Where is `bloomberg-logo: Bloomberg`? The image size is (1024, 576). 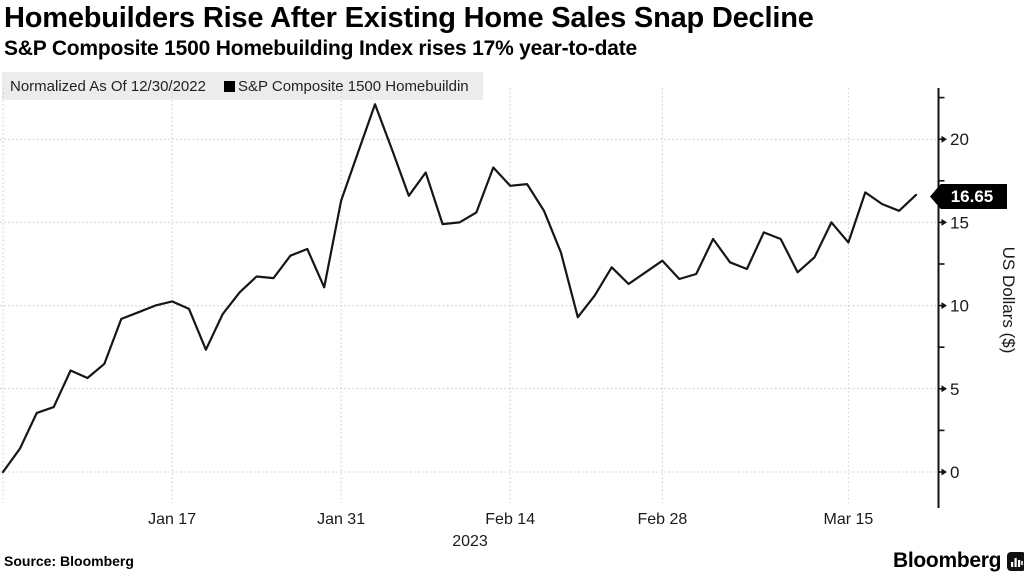
bloomberg-logo: Bloomberg is located at coordinates (958, 561).